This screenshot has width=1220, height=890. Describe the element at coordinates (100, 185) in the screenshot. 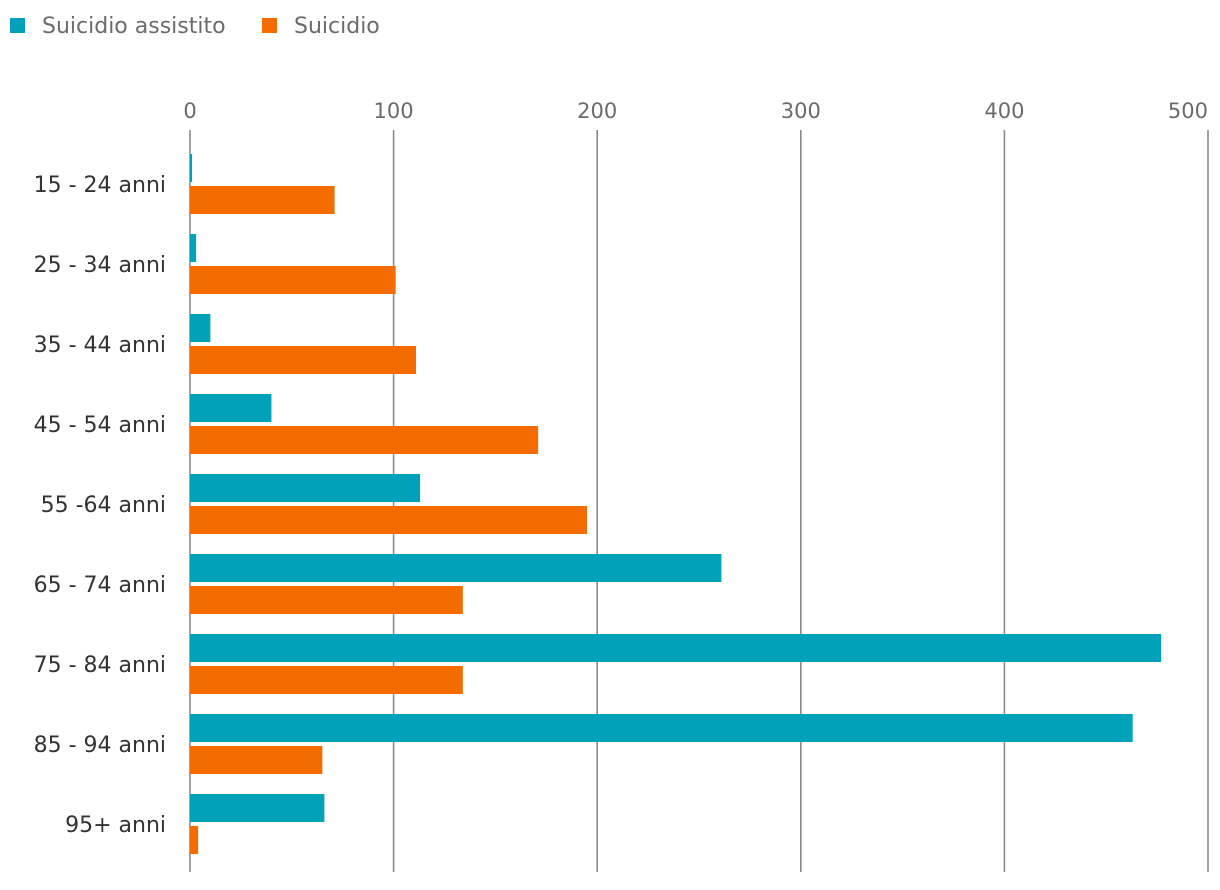

I see `category-label-0: 15 - 24 anni` at that location.